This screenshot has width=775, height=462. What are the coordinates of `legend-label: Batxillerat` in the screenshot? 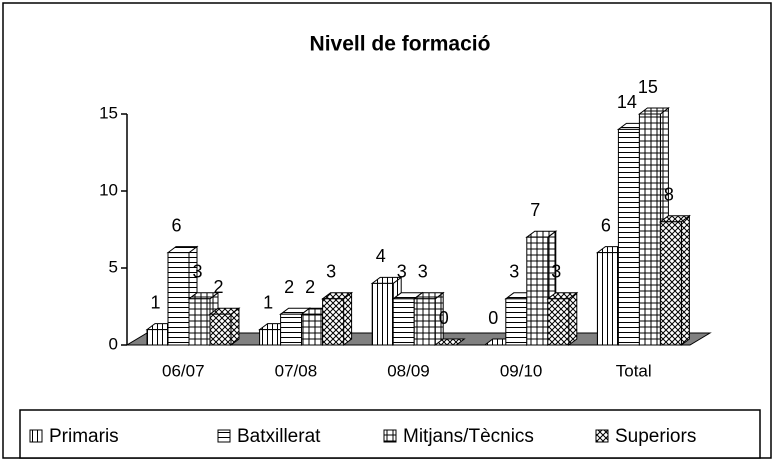 It's located at (279, 436).